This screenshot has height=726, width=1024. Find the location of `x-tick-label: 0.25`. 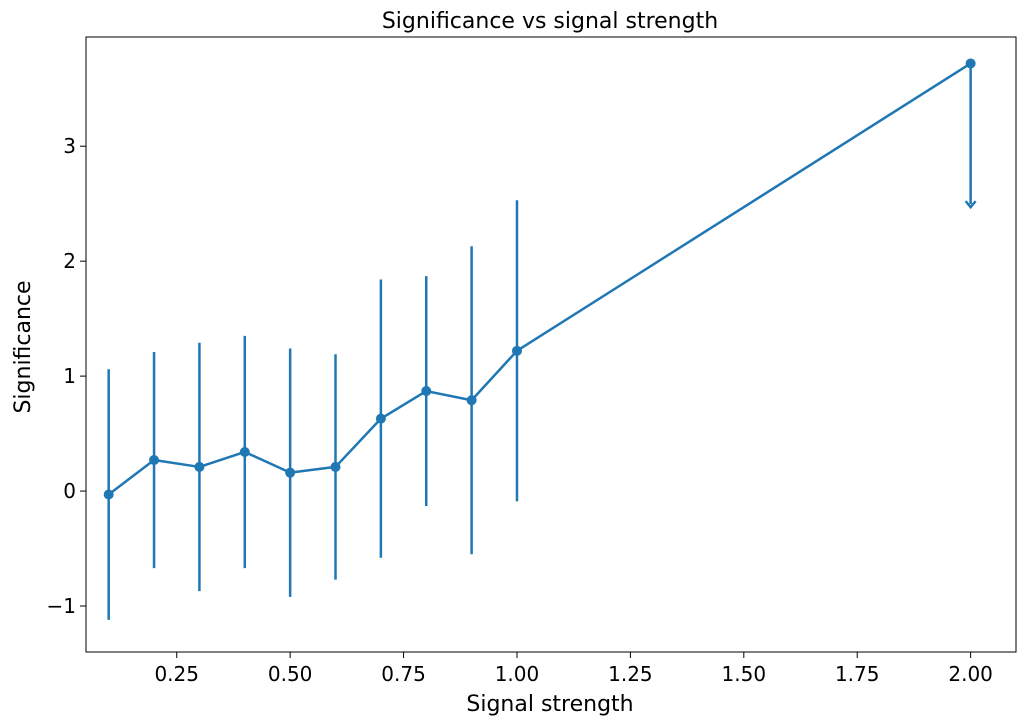

x-tick-label: 0.25 is located at coordinates (176, 674).